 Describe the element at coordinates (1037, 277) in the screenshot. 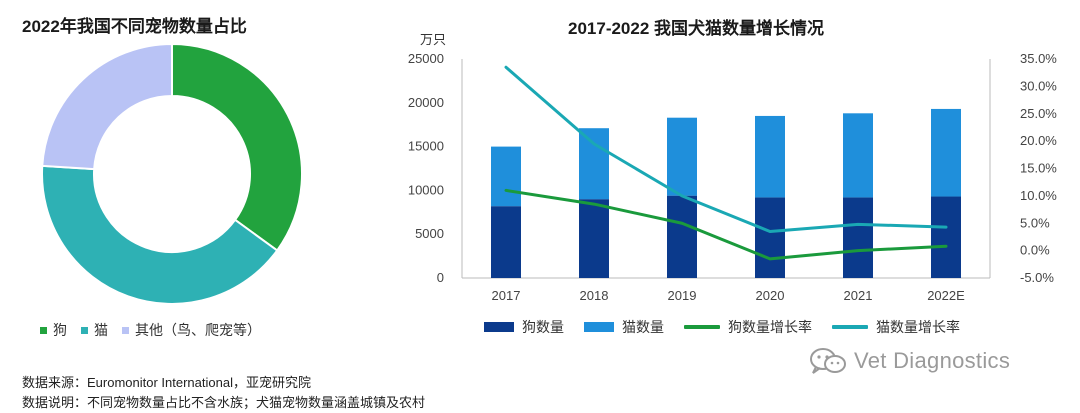

I see `y2-tick-label-0: -5.0%` at that location.